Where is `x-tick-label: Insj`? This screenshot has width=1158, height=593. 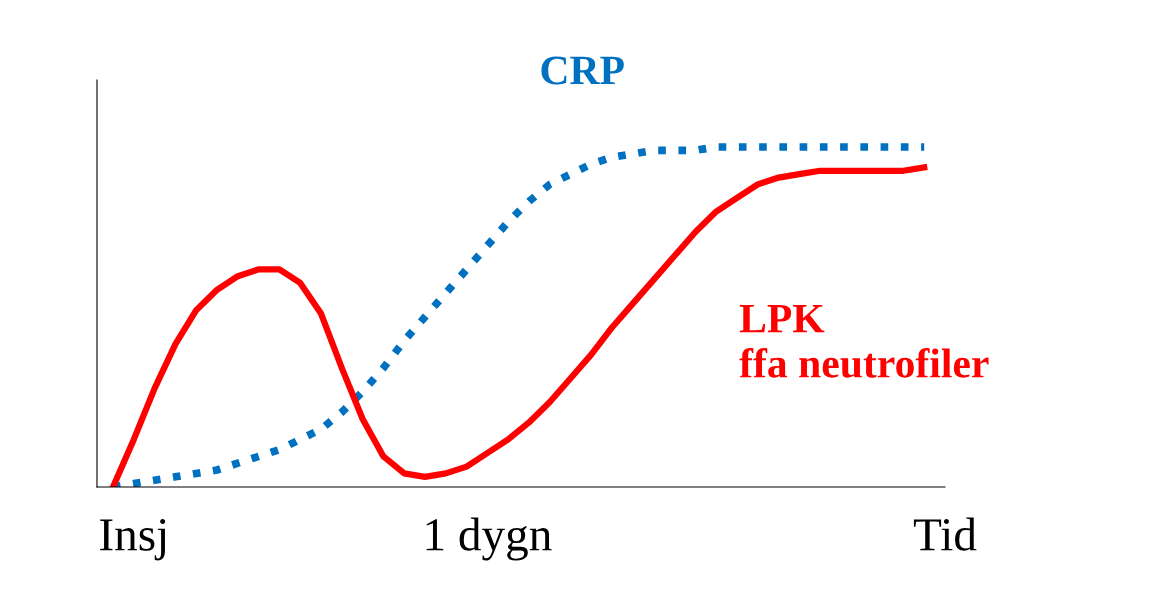 x-tick-label: Insj is located at coordinates (133, 540).